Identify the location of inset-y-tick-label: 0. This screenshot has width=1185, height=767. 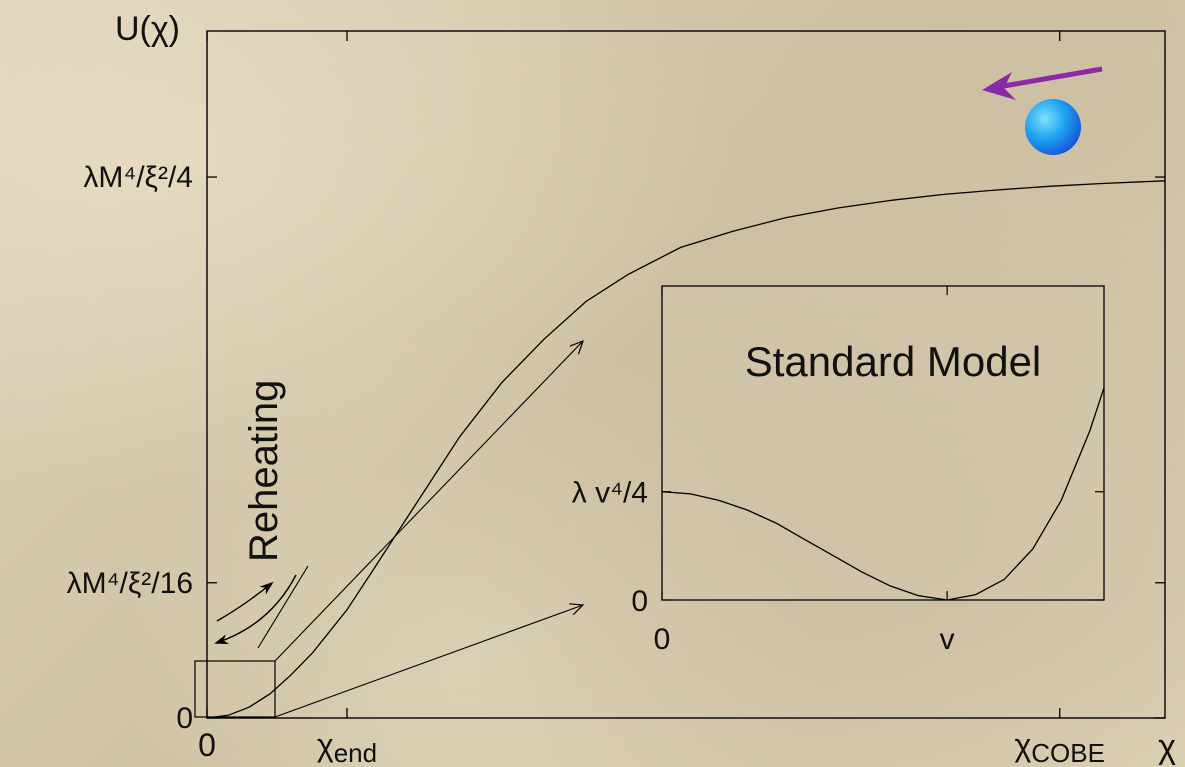
(639, 601).